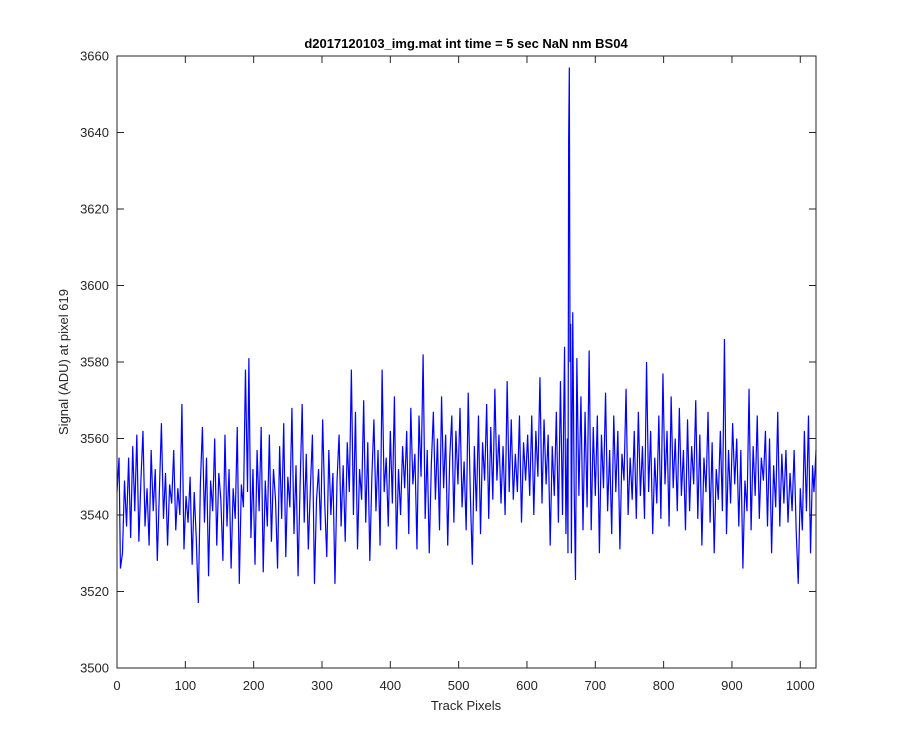 This screenshot has height=755, width=900. I want to click on y-axis-label: Signal (ADU) at pixel 619, so click(63, 362).